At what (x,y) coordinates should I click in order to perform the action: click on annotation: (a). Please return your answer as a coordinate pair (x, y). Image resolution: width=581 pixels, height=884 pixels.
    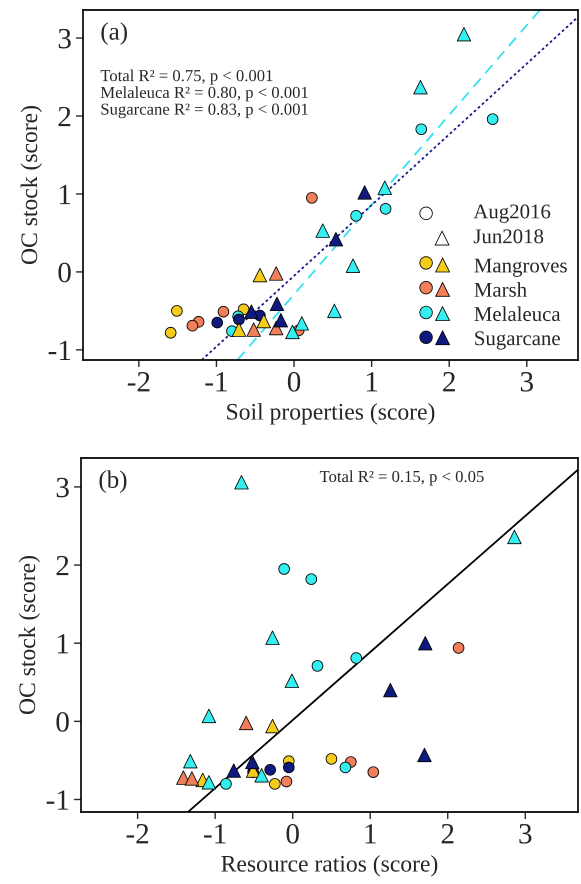
    Looking at the image, I should click on (114, 33).